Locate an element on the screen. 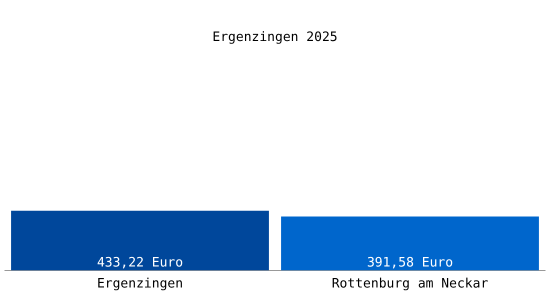  data-label: 391,58 Euro is located at coordinates (410, 262).